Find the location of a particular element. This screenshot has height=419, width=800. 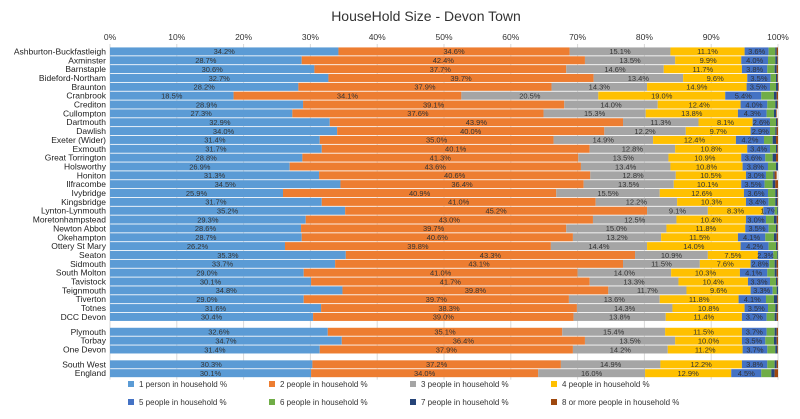

data-label: 11.8% is located at coordinates (705, 228).